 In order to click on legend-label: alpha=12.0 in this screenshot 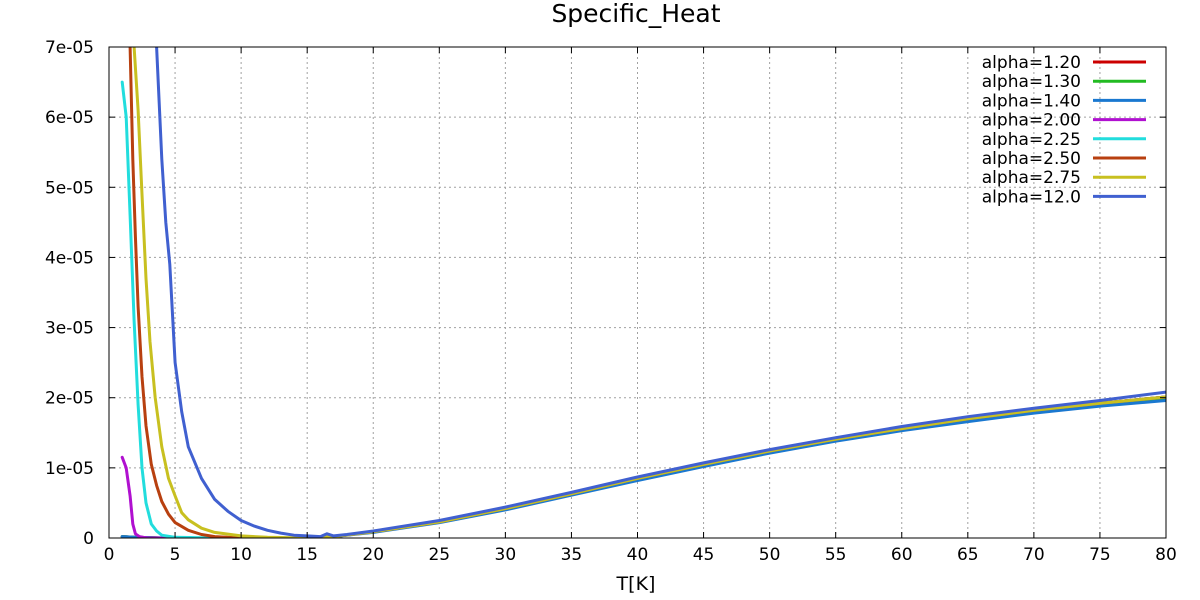, I will do `click(1031, 197)`.